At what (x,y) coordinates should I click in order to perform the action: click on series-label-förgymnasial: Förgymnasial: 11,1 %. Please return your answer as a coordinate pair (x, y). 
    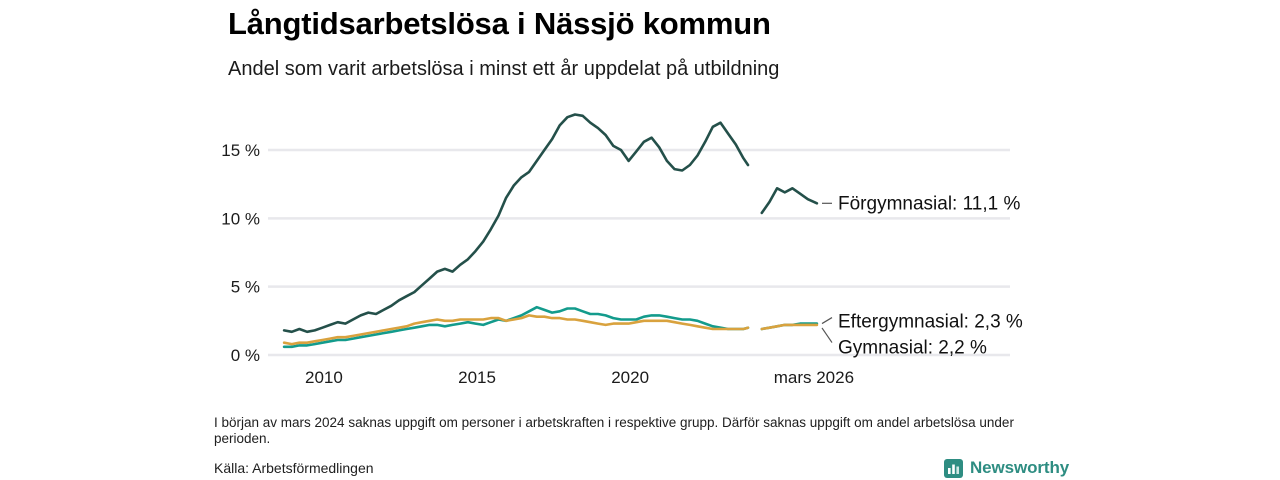
    Looking at the image, I should click on (929, 203).